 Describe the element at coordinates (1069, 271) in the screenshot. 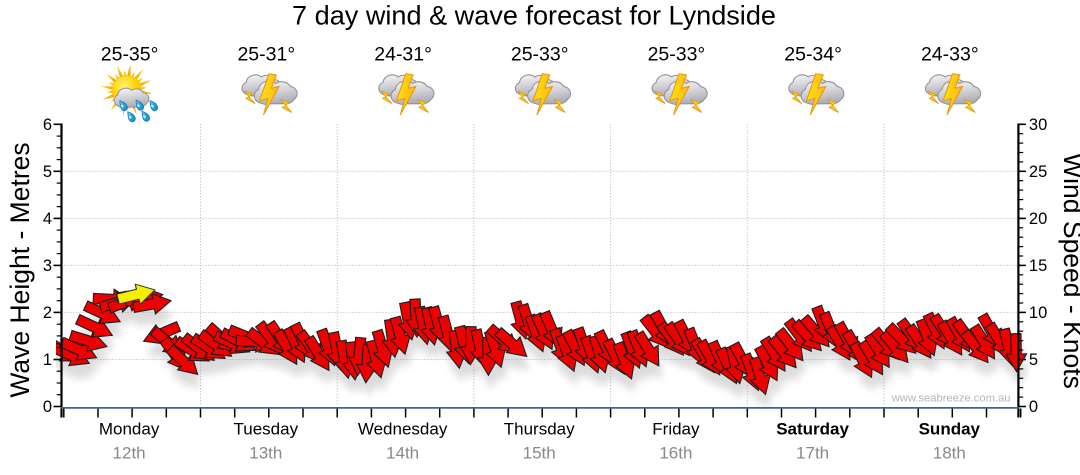

I see `svg-text: Wind Speed - Knots` at that location.